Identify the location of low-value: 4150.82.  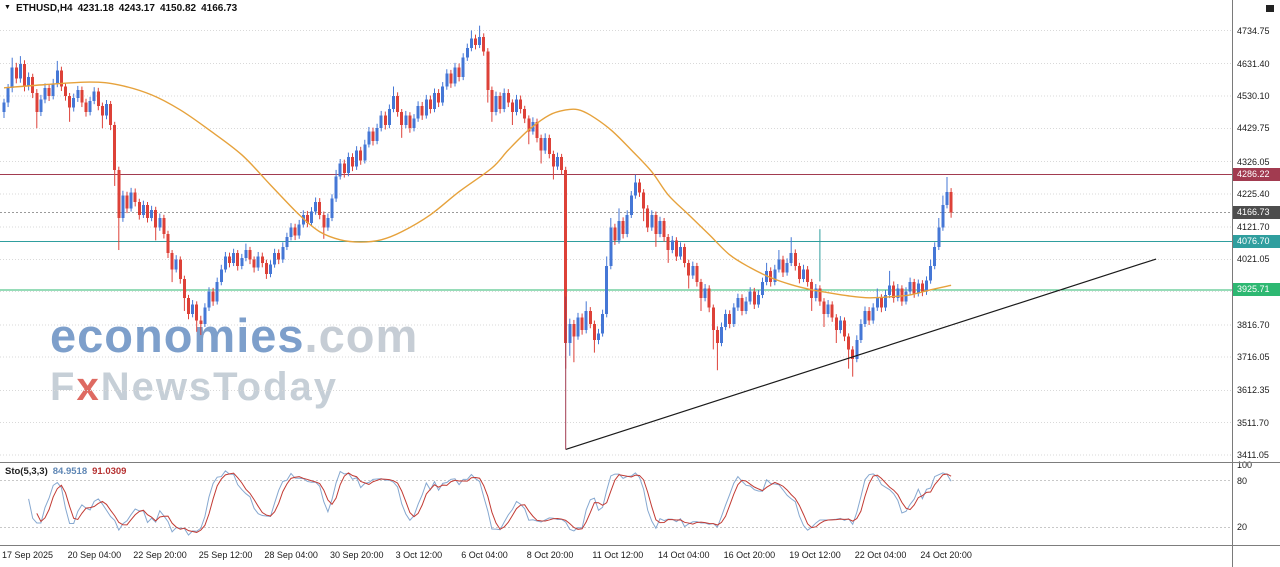
(178, 8).